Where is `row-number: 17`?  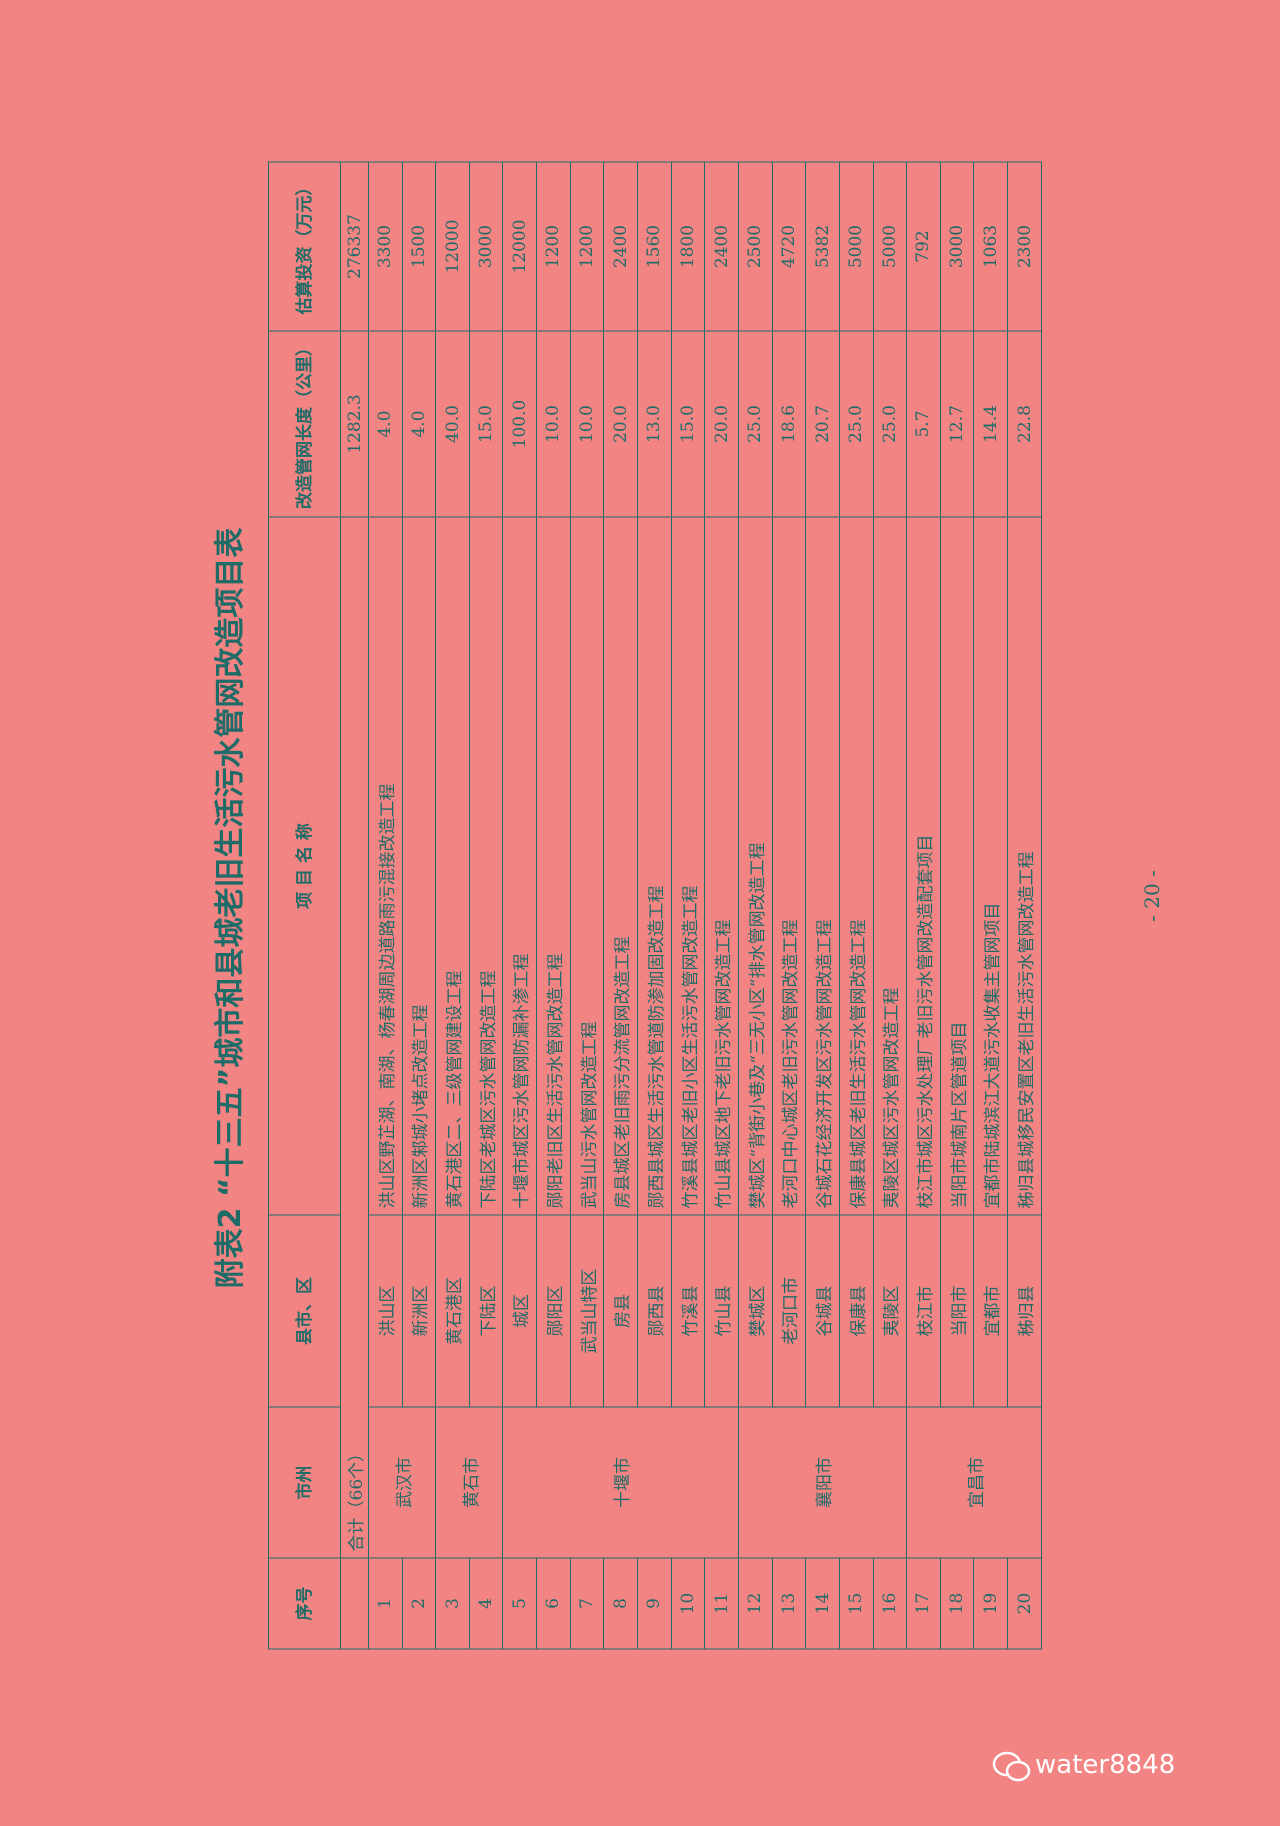 row-number: 17 is located at coordinates (923, 1603).